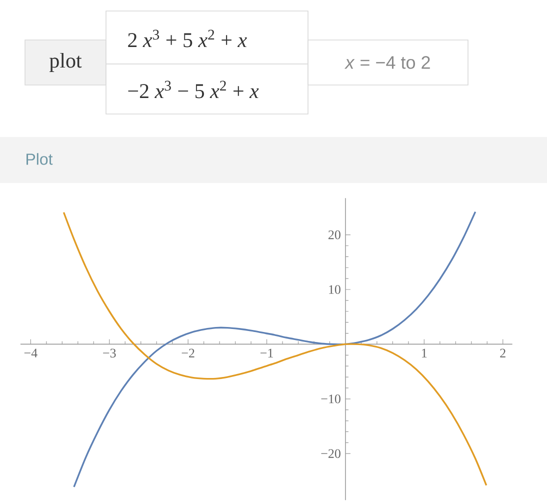 This screenshot has width=547, height=504. I want to click on x-tick-label: −1, so click(266, 353).